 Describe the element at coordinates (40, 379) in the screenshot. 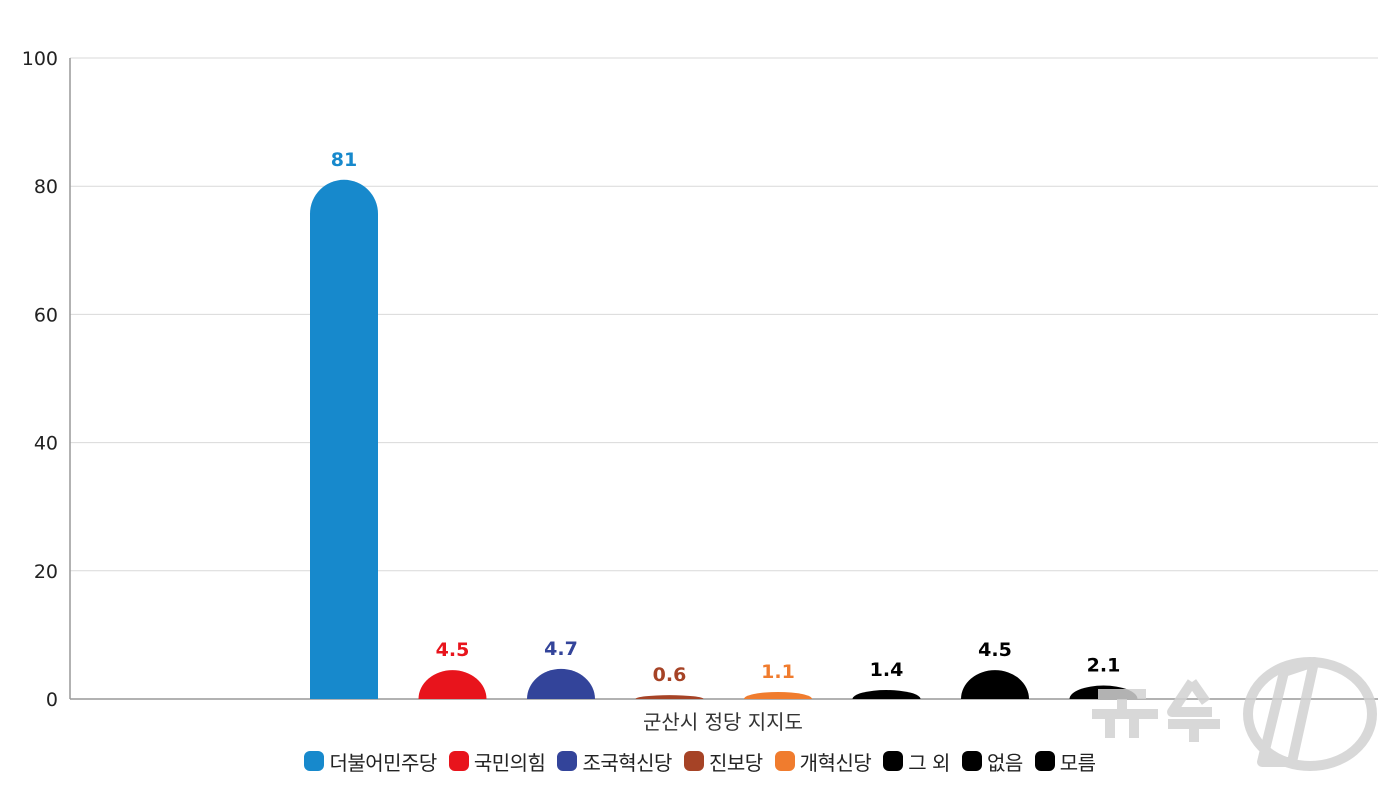

I see `y-axis-ticks: 0 20 40 60 80 100` at that location.